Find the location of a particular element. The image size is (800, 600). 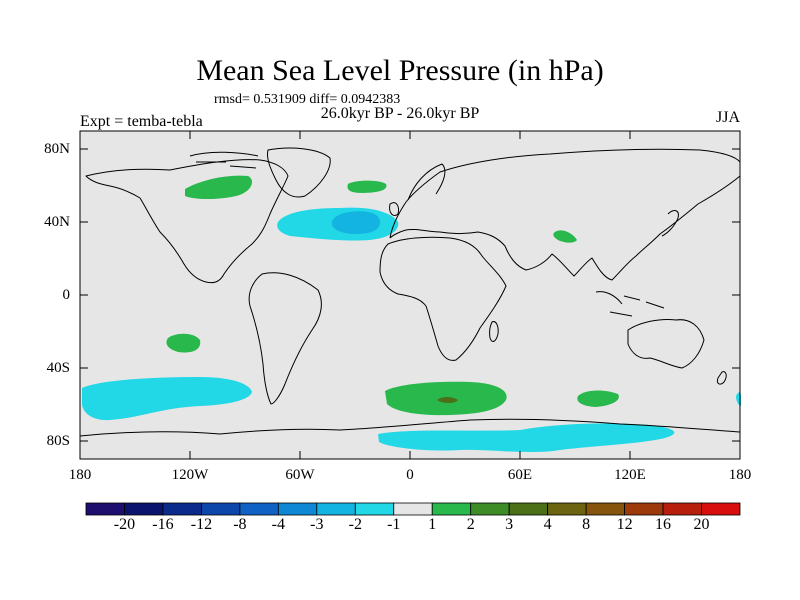

lat-label-40n: 40N is located at coordinates (57, 222).